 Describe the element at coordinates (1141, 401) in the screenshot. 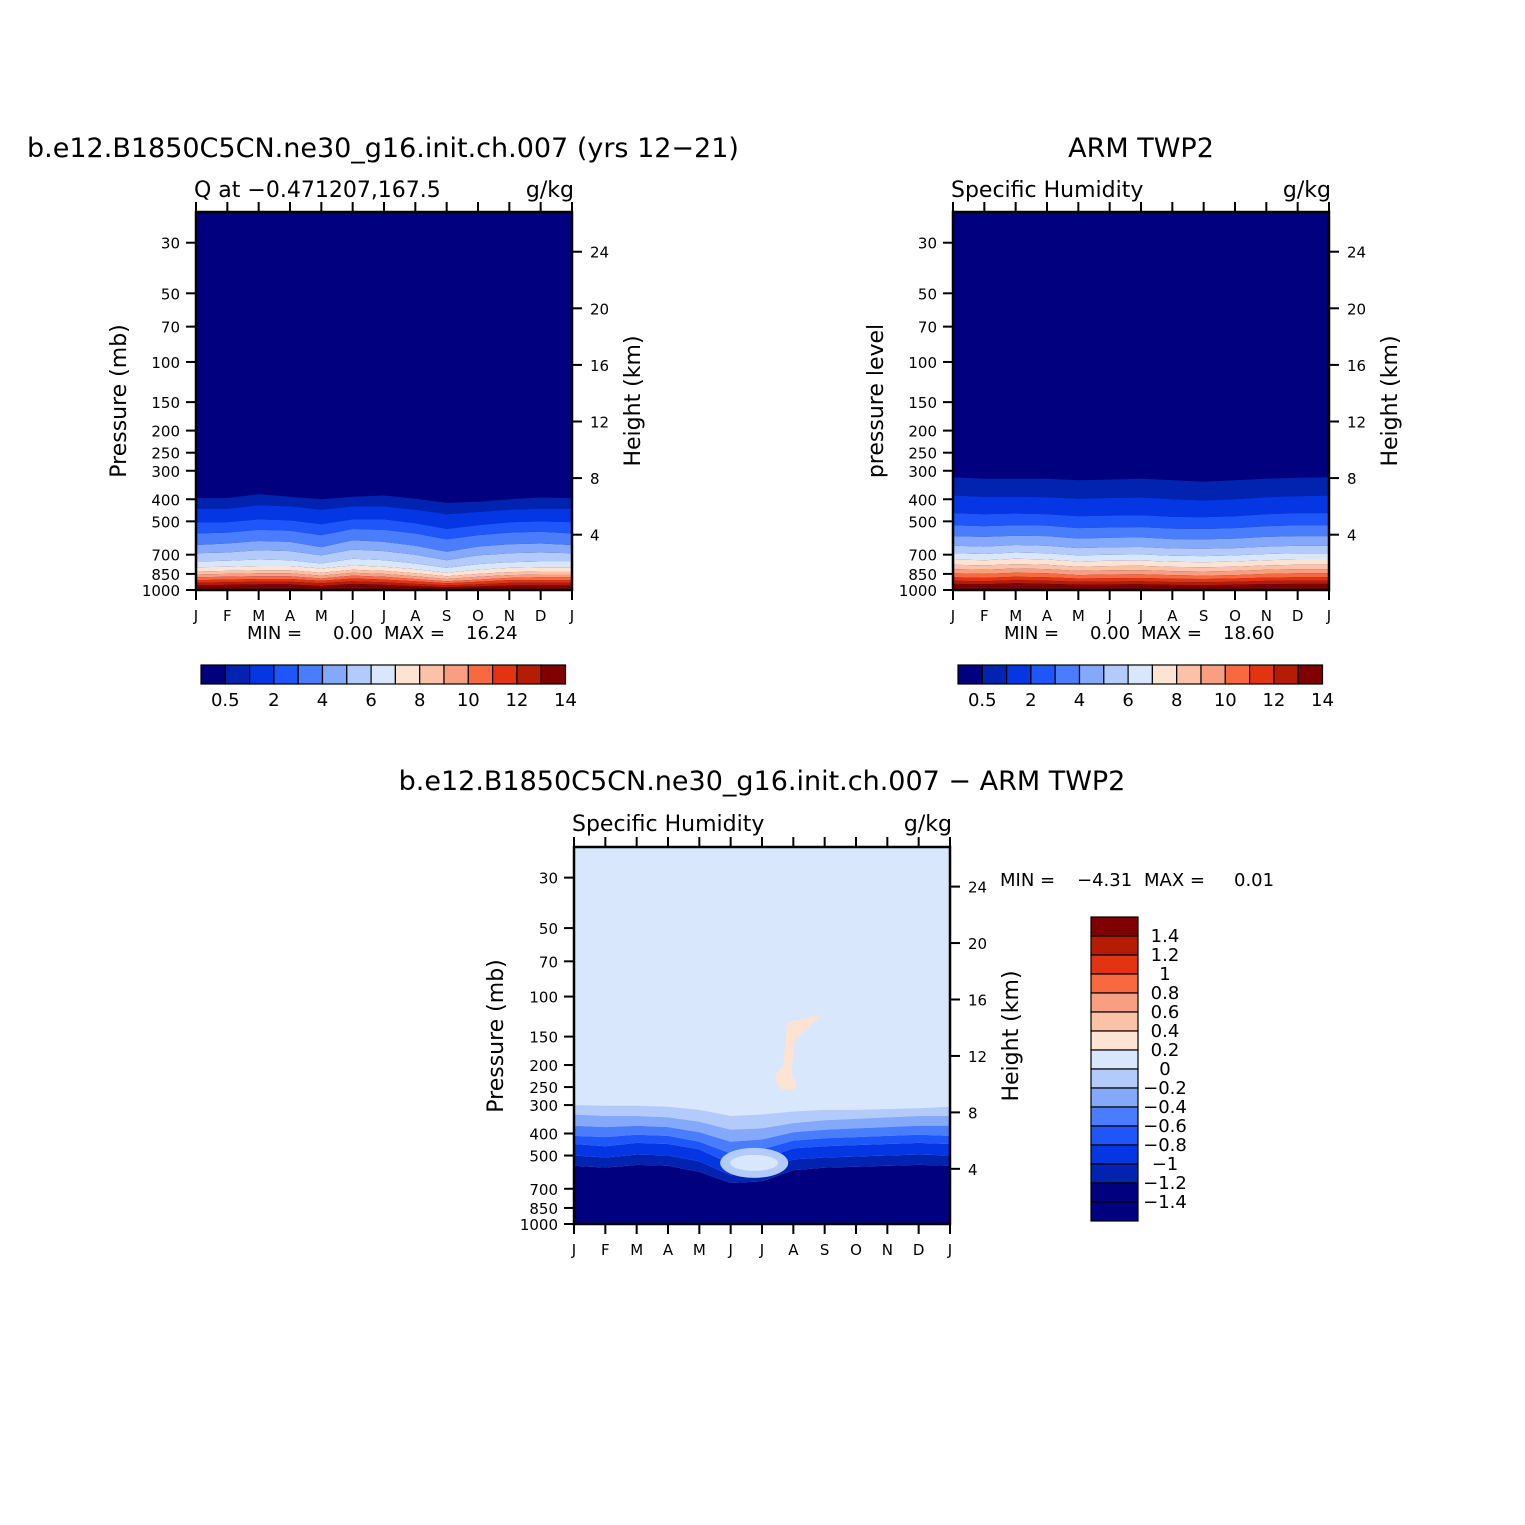

I see `panel-obs-contour-fill` at that location.